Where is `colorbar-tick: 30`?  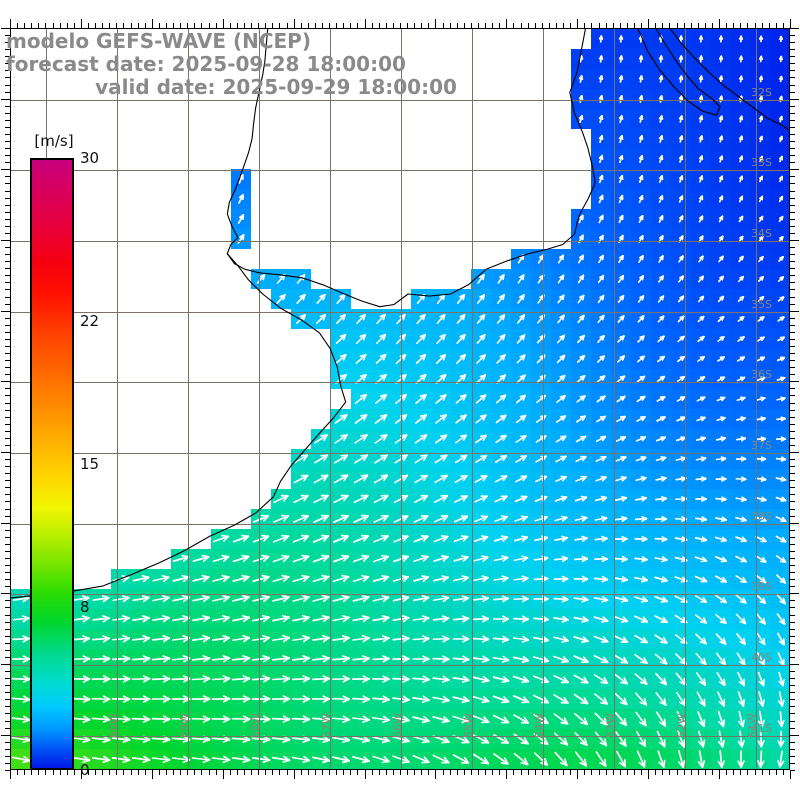
colorbar-tick: 30 is located at coordinates (90, 158).